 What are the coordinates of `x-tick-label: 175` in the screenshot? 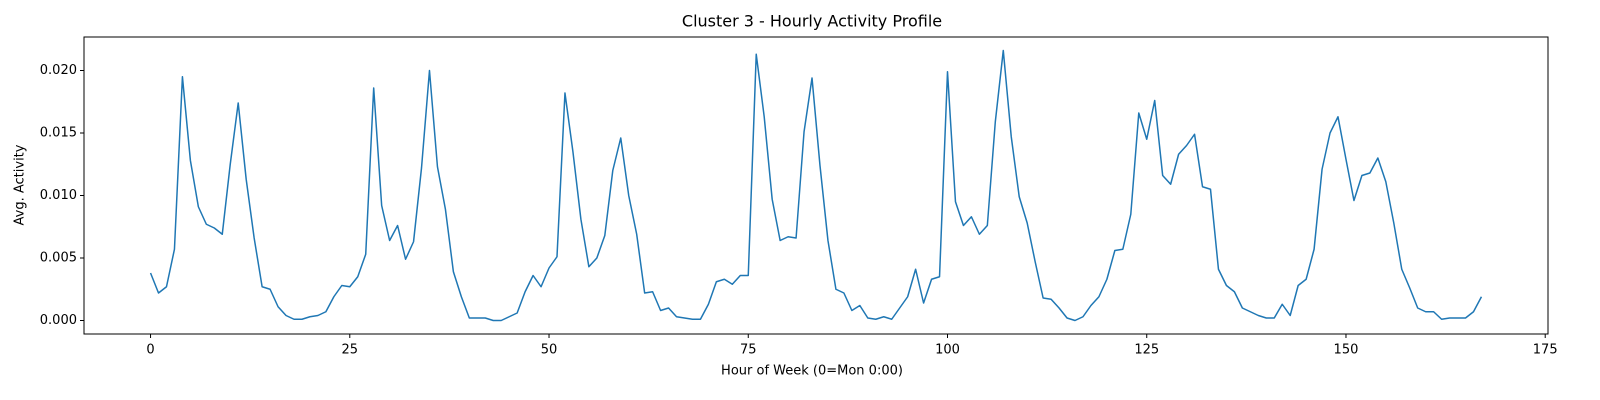 It's located at (1545, 350).